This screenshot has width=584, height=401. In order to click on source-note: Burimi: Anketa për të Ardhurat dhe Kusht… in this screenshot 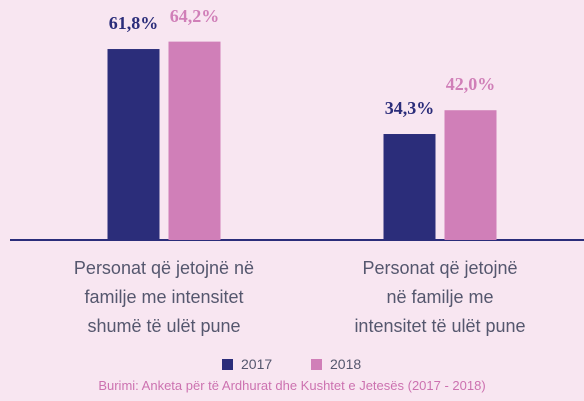, I will do `click(292, 385)`.